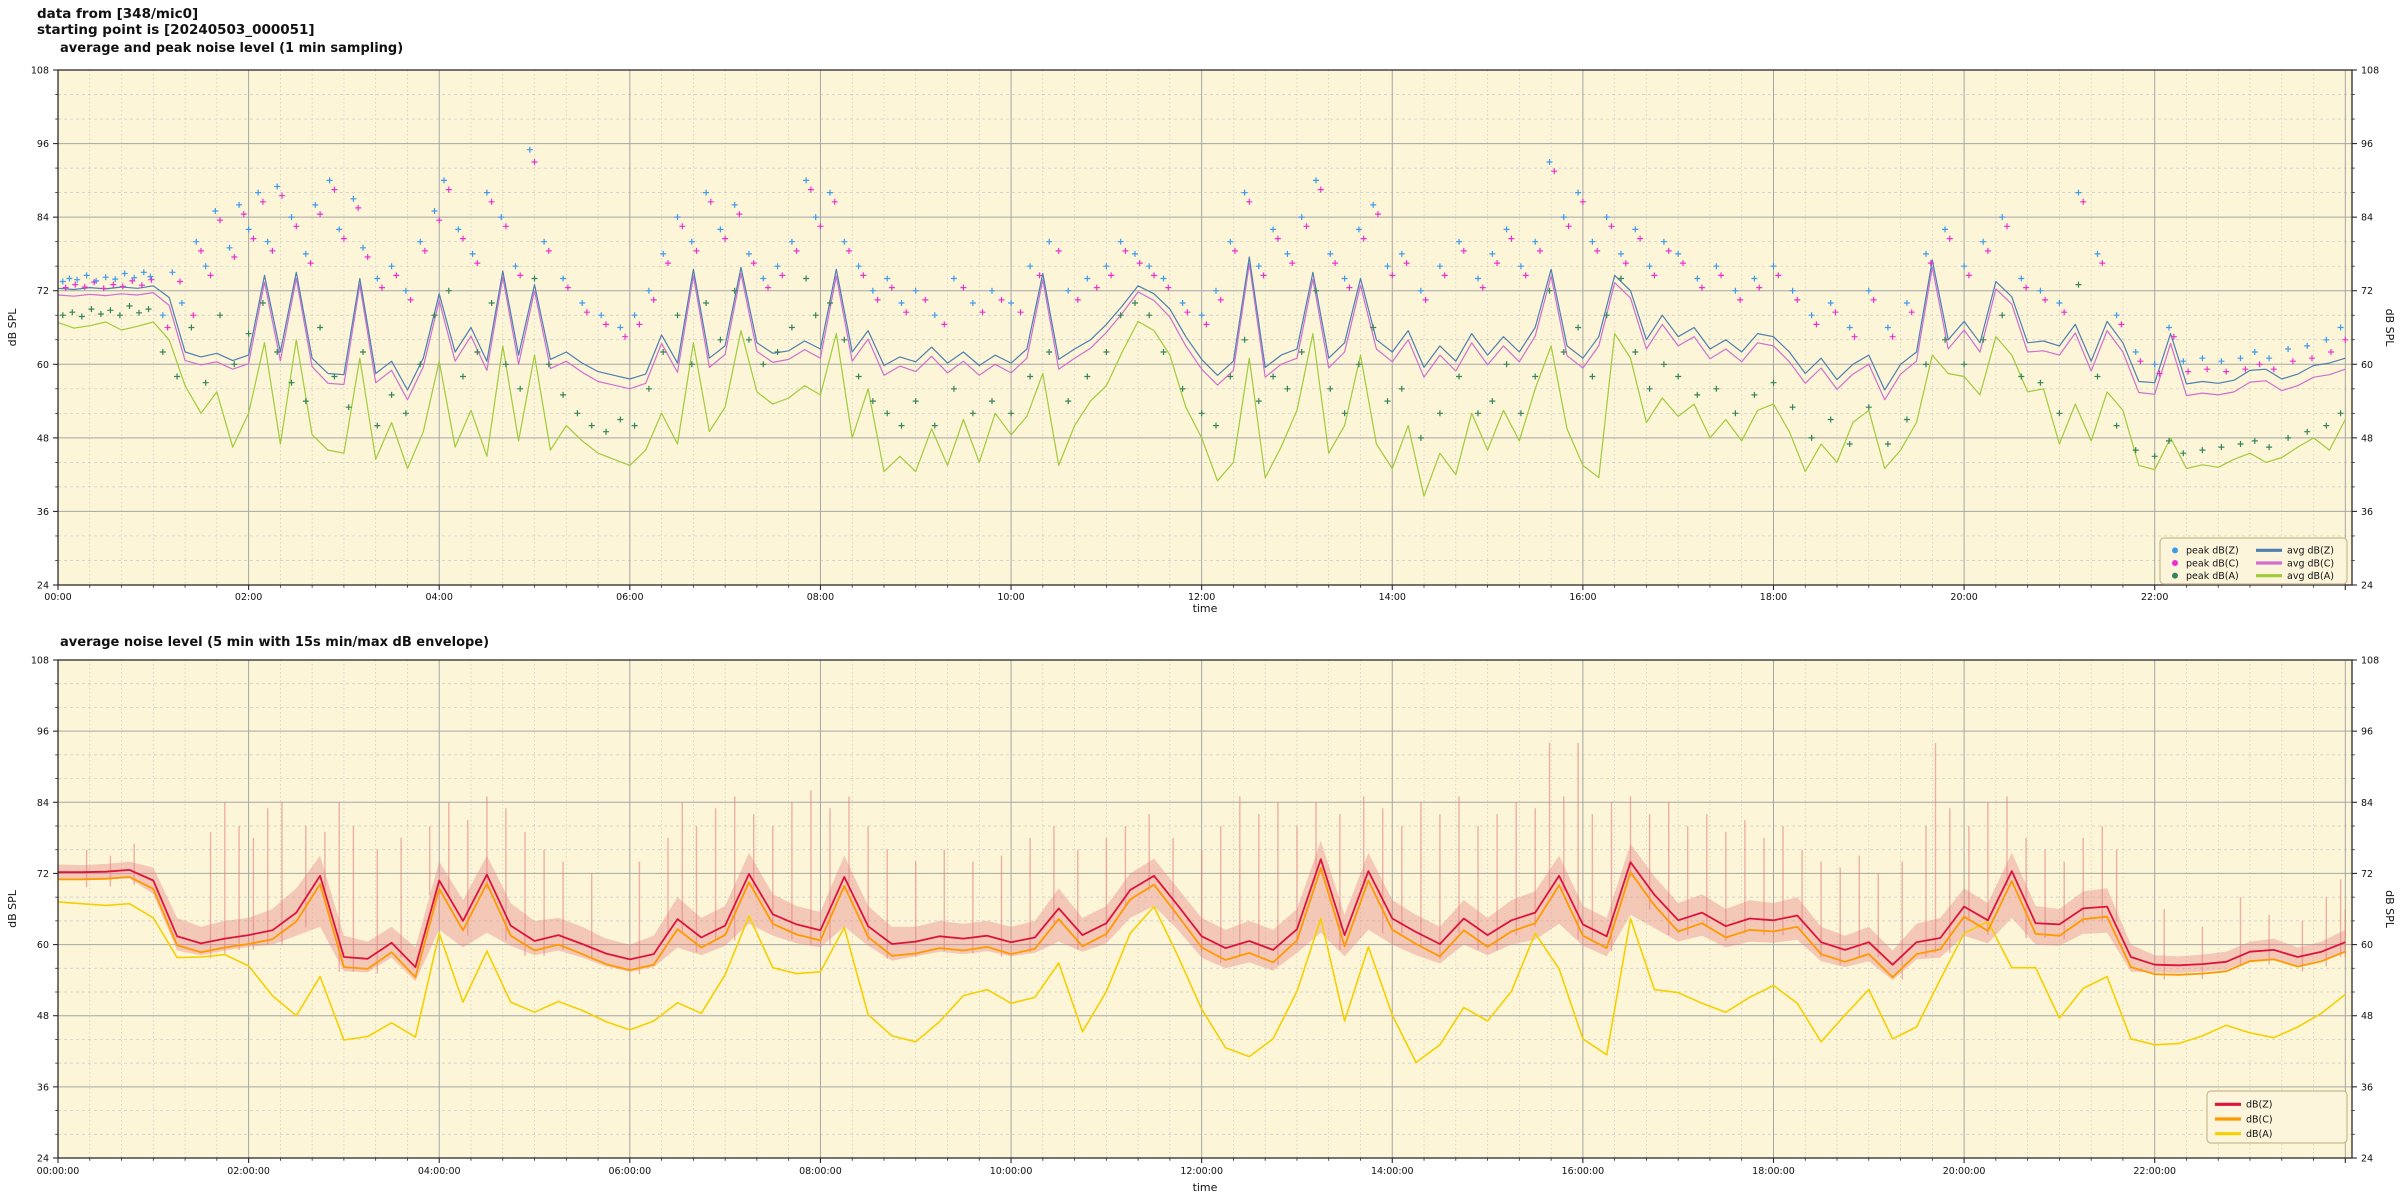 Image resolution: width=2400 pixels, height=1200 pixels. What do you see at coordinates (176, 30) in the screenshot?
I see `header-starting-point: starting point is [20240503_000051]` at bounding box center [176, 30].